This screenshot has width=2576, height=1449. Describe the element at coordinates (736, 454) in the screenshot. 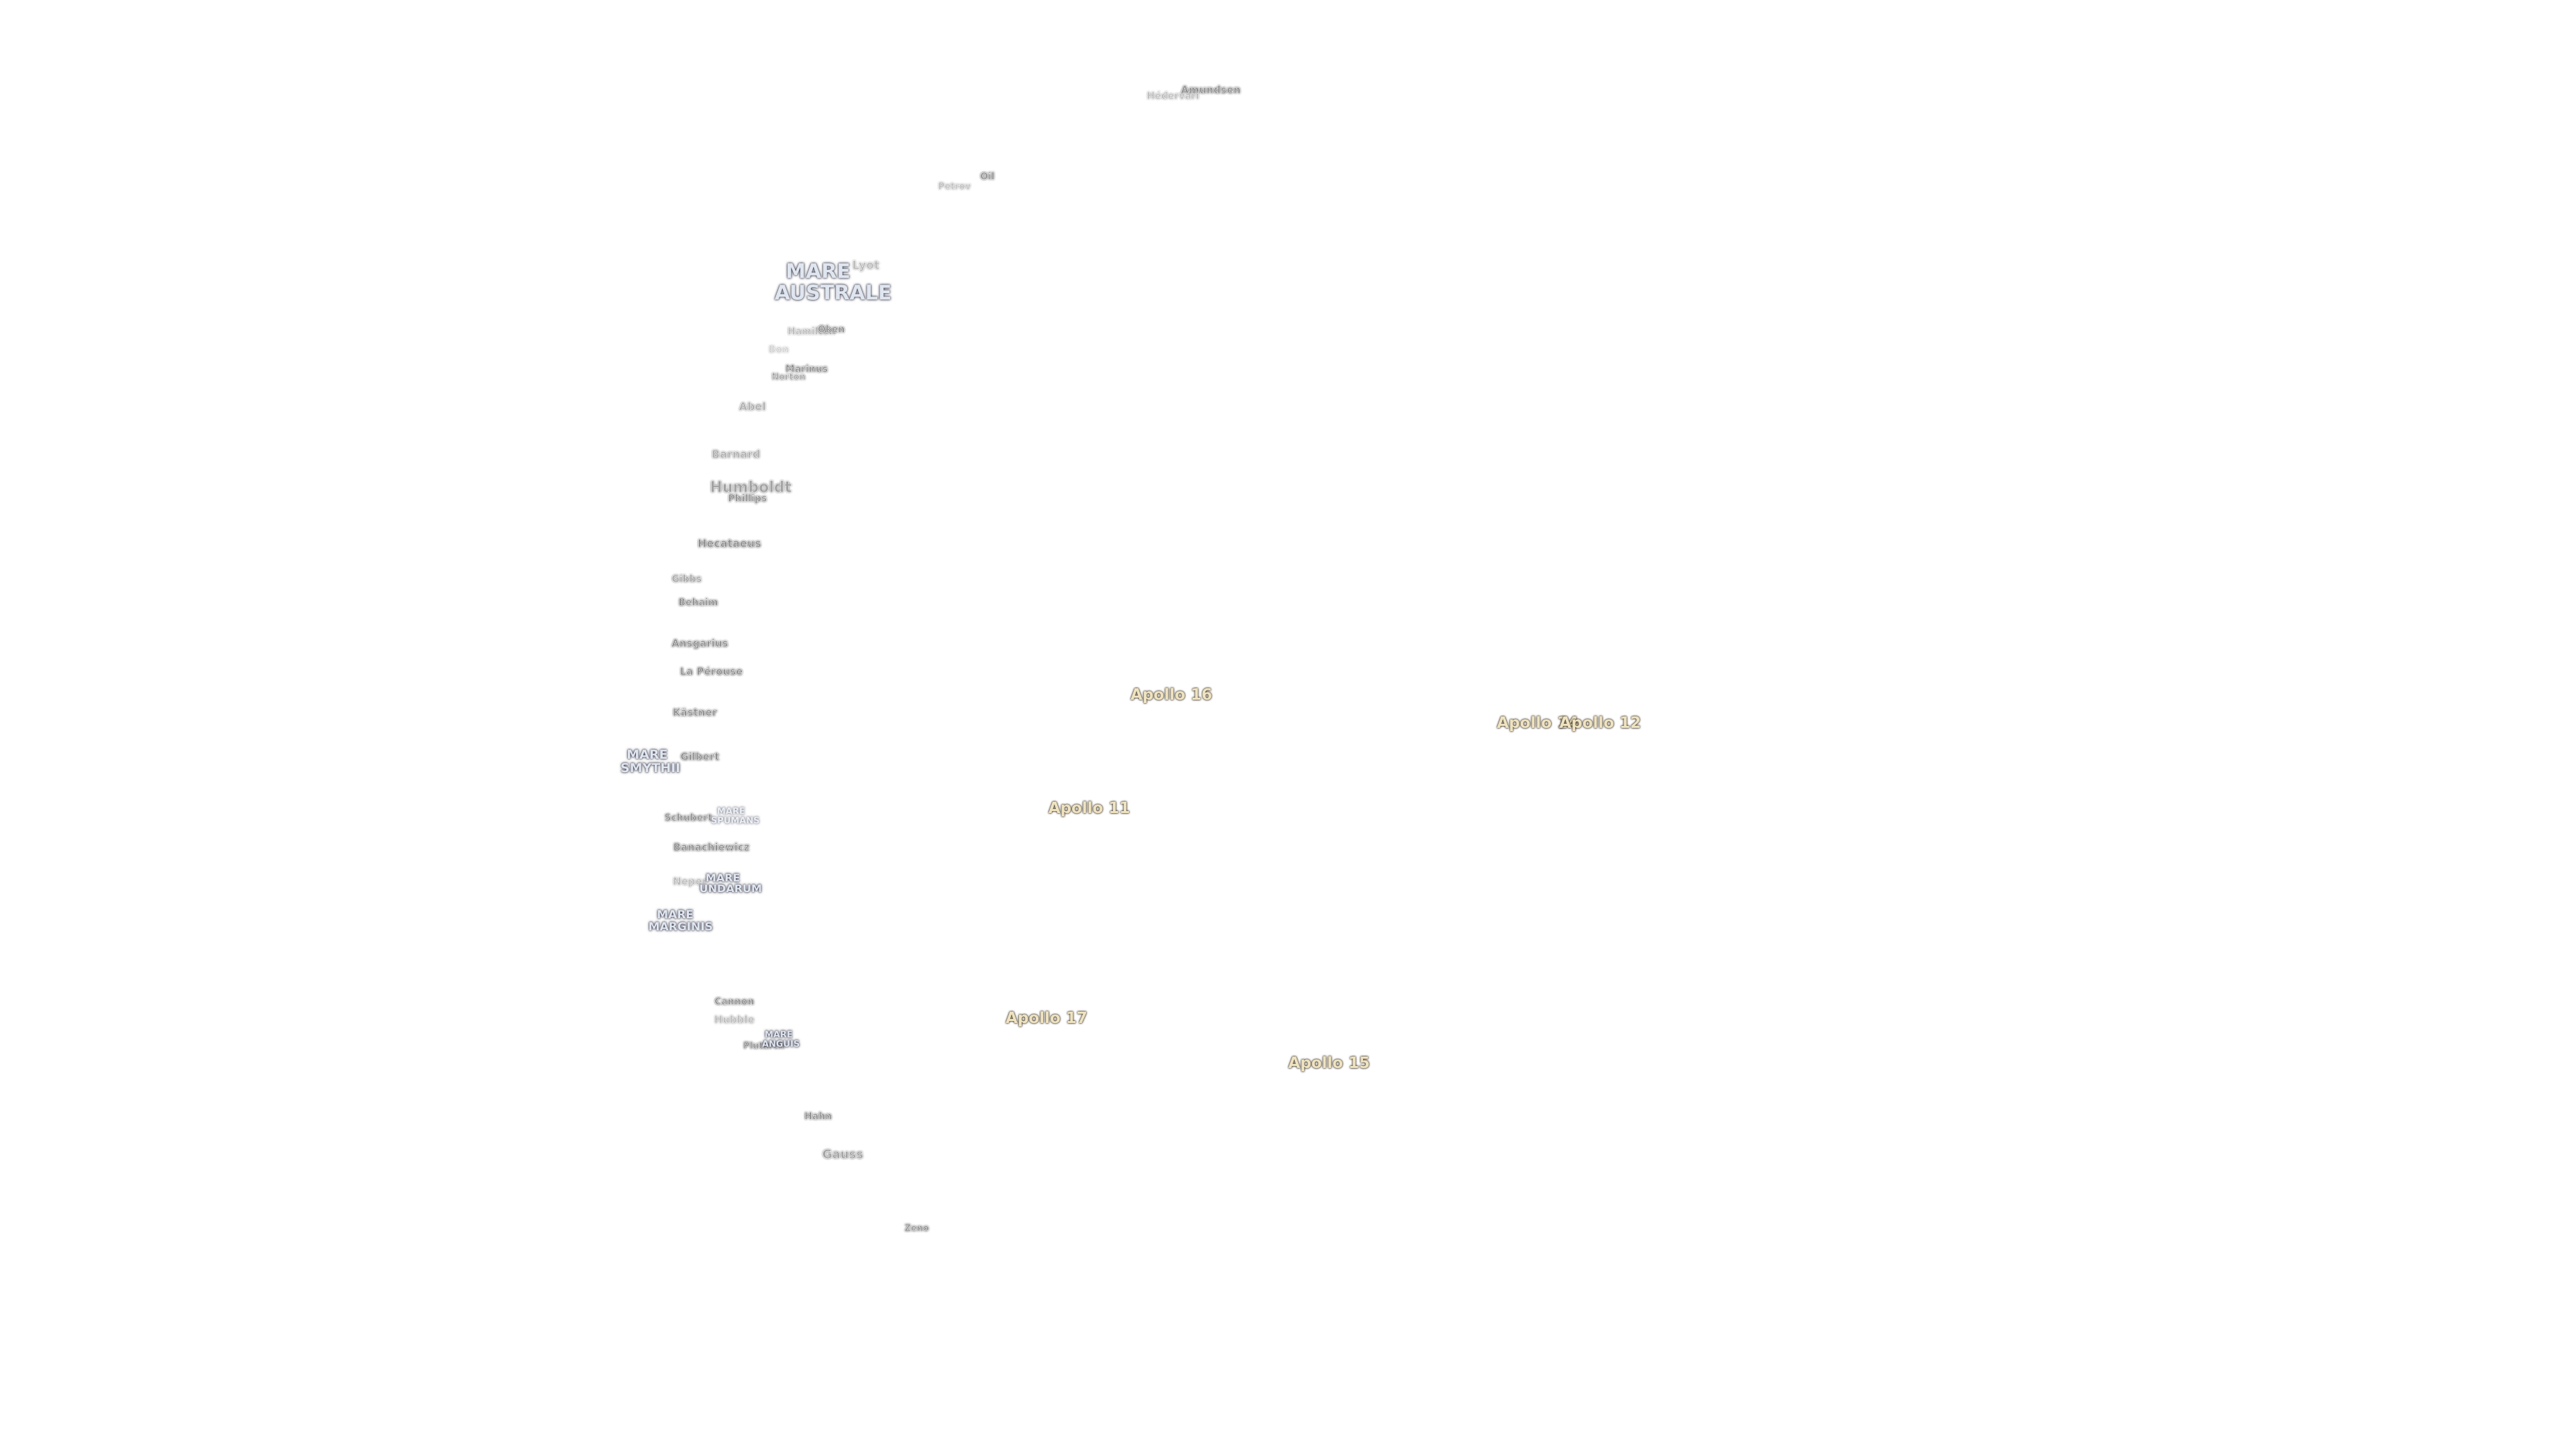

I see `crater-label: Barnard` at that location.